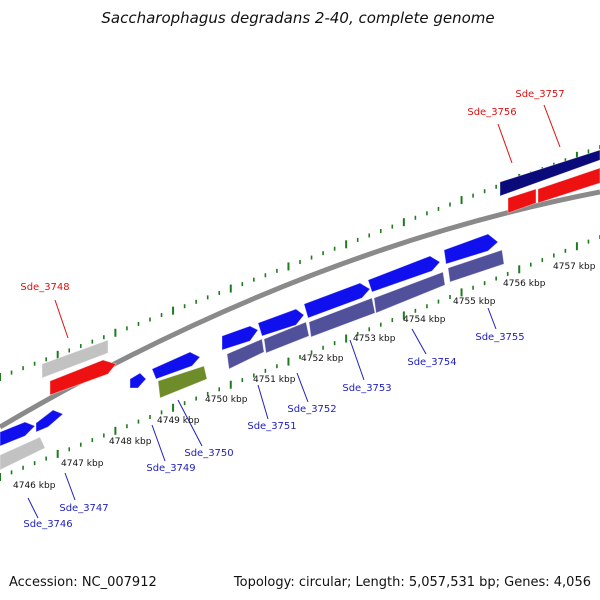 The height and width of the screenshot is (600, 600). Describe the element at coordinates (226, 400) in the screenshot. I see `scale-label: 4750 kbp` at that location.